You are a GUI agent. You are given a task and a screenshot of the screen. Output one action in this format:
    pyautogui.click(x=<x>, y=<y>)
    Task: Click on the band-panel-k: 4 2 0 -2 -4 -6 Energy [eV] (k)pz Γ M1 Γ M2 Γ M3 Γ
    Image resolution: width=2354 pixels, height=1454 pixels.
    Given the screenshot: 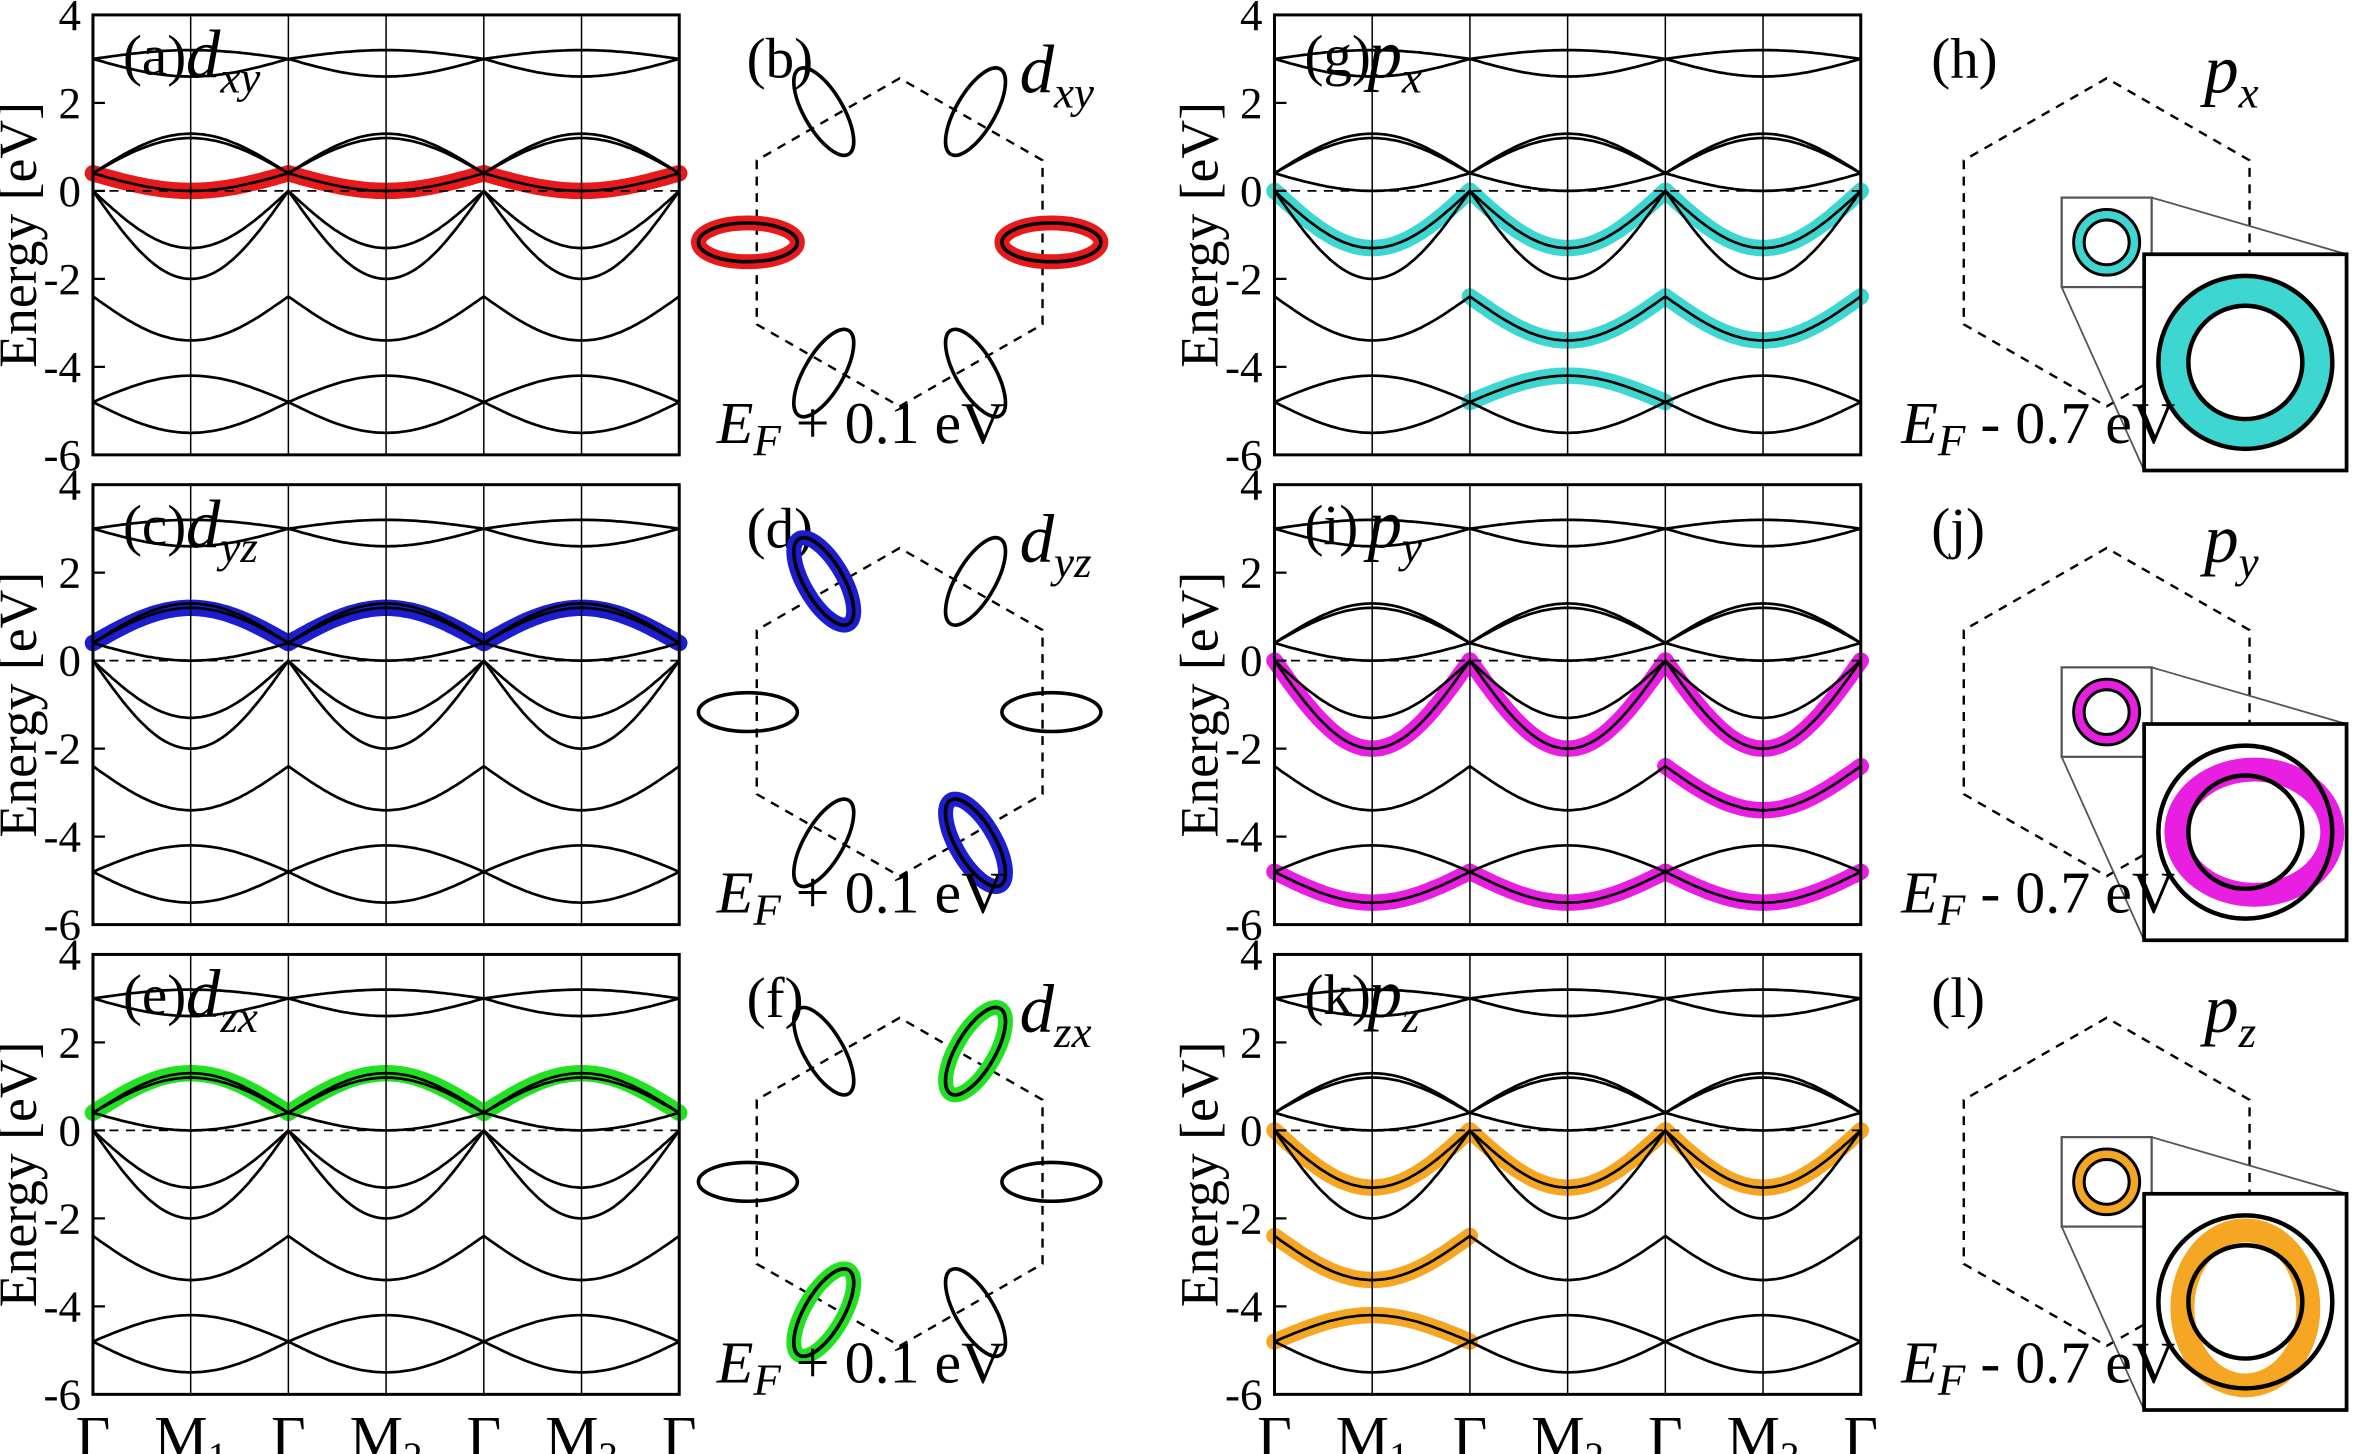 What is the action you would take?
    pyautogui.click(x=1523, y=1191)
    